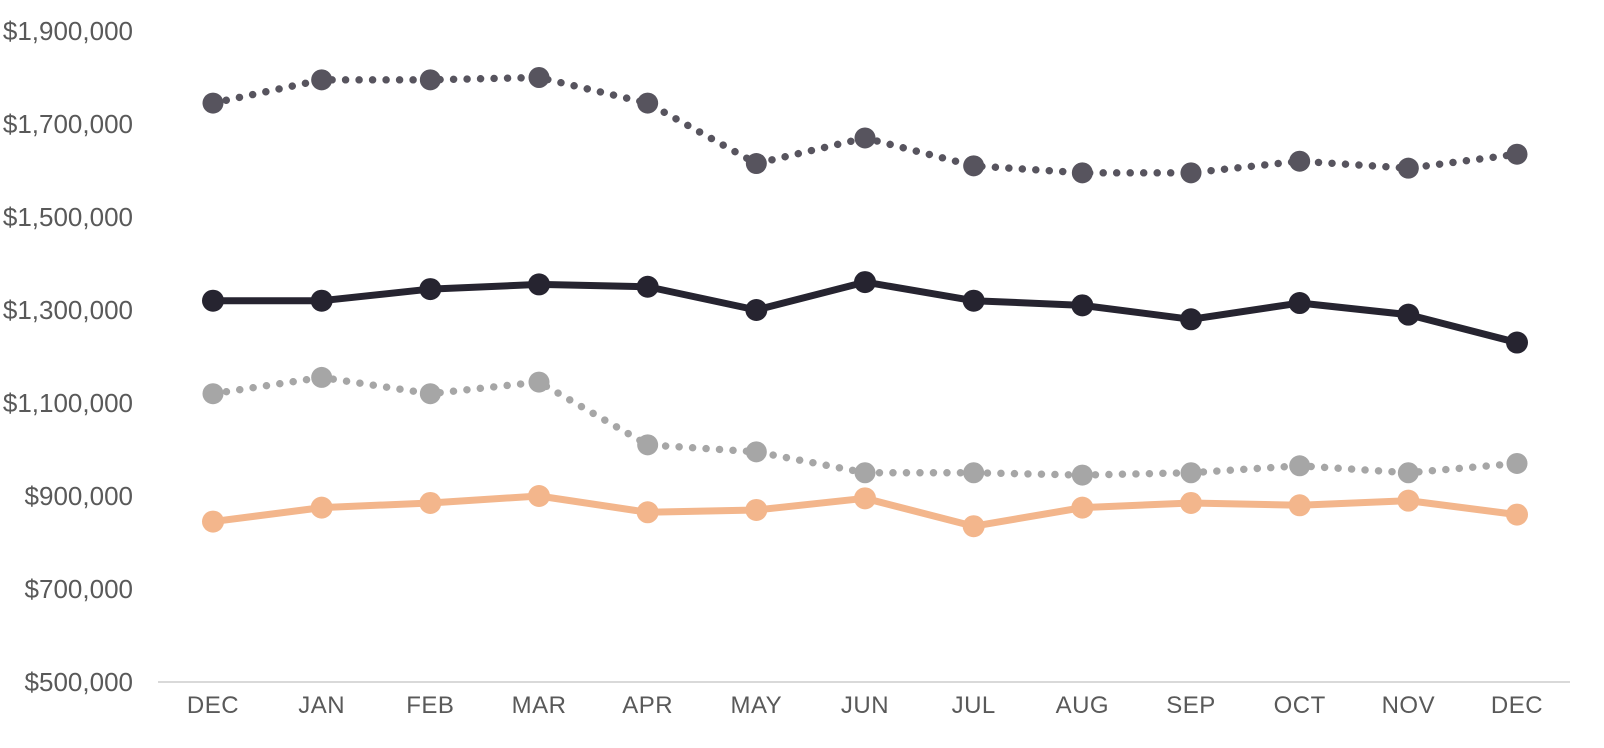 The width and height of the screenshot is (1604, 748). What do you see at coordinates (1409, 705) in the screenshot?
I see `x-axis-label: NOV` at bounding box center [1409, 705].